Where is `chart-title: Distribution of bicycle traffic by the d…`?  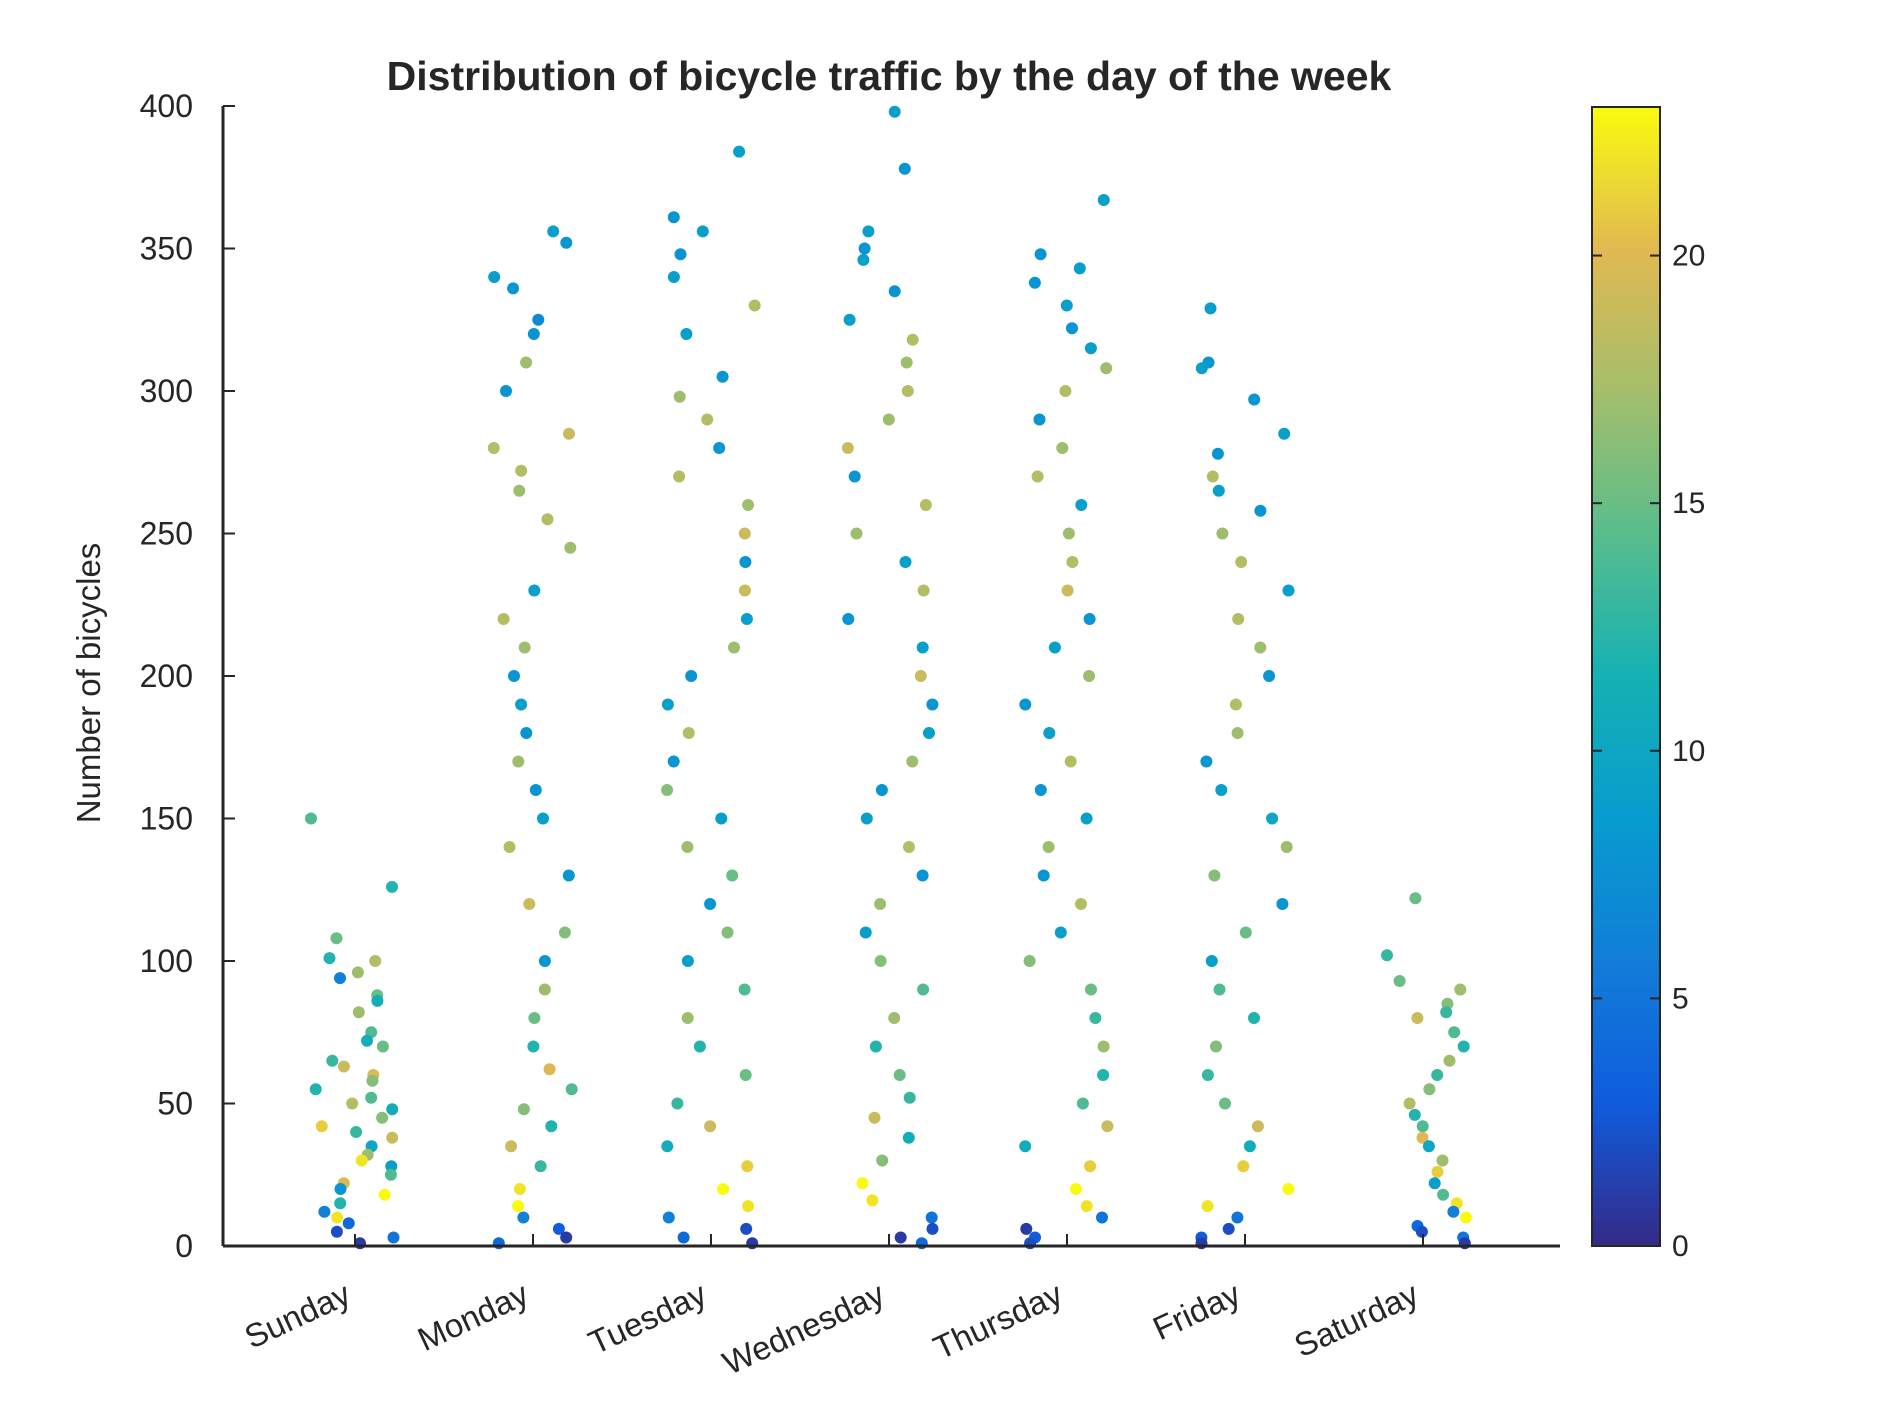
chart-title: Distribution of bicycle traffic by the d… is located at coordinates (889, 76).